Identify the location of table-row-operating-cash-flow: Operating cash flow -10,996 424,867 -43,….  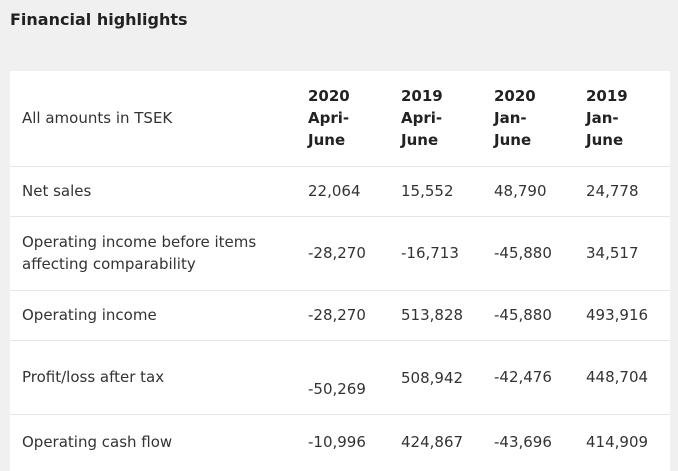
(340, 442).